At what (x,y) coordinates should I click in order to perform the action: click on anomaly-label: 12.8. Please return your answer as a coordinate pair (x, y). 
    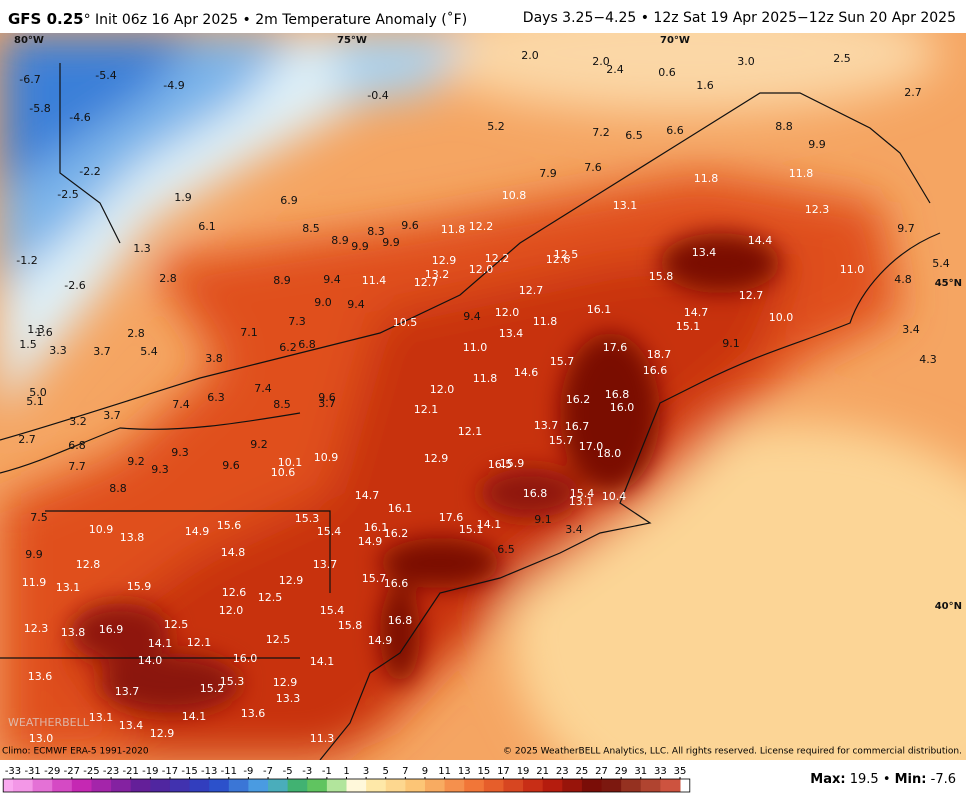
    Looking at the image, I should click on (88, 564).